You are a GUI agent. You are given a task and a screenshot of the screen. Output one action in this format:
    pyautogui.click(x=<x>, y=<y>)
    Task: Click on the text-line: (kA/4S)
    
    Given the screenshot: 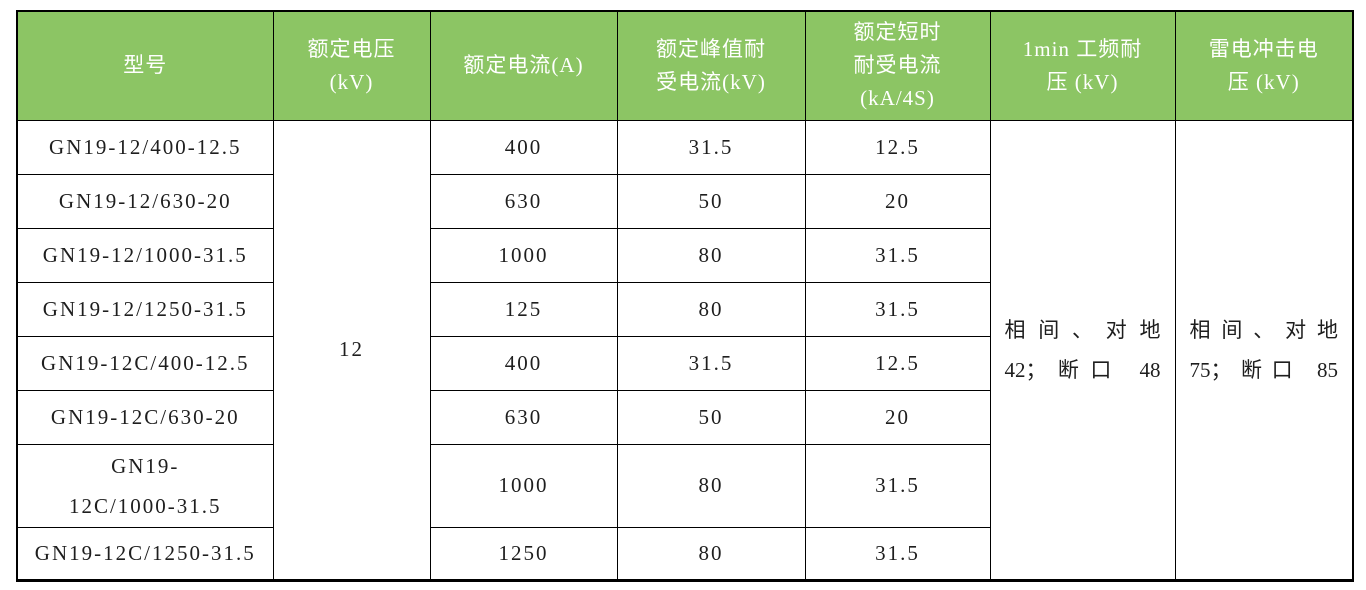 What is the action you would take?
    pyautogui.click(x=897, y=98)
    